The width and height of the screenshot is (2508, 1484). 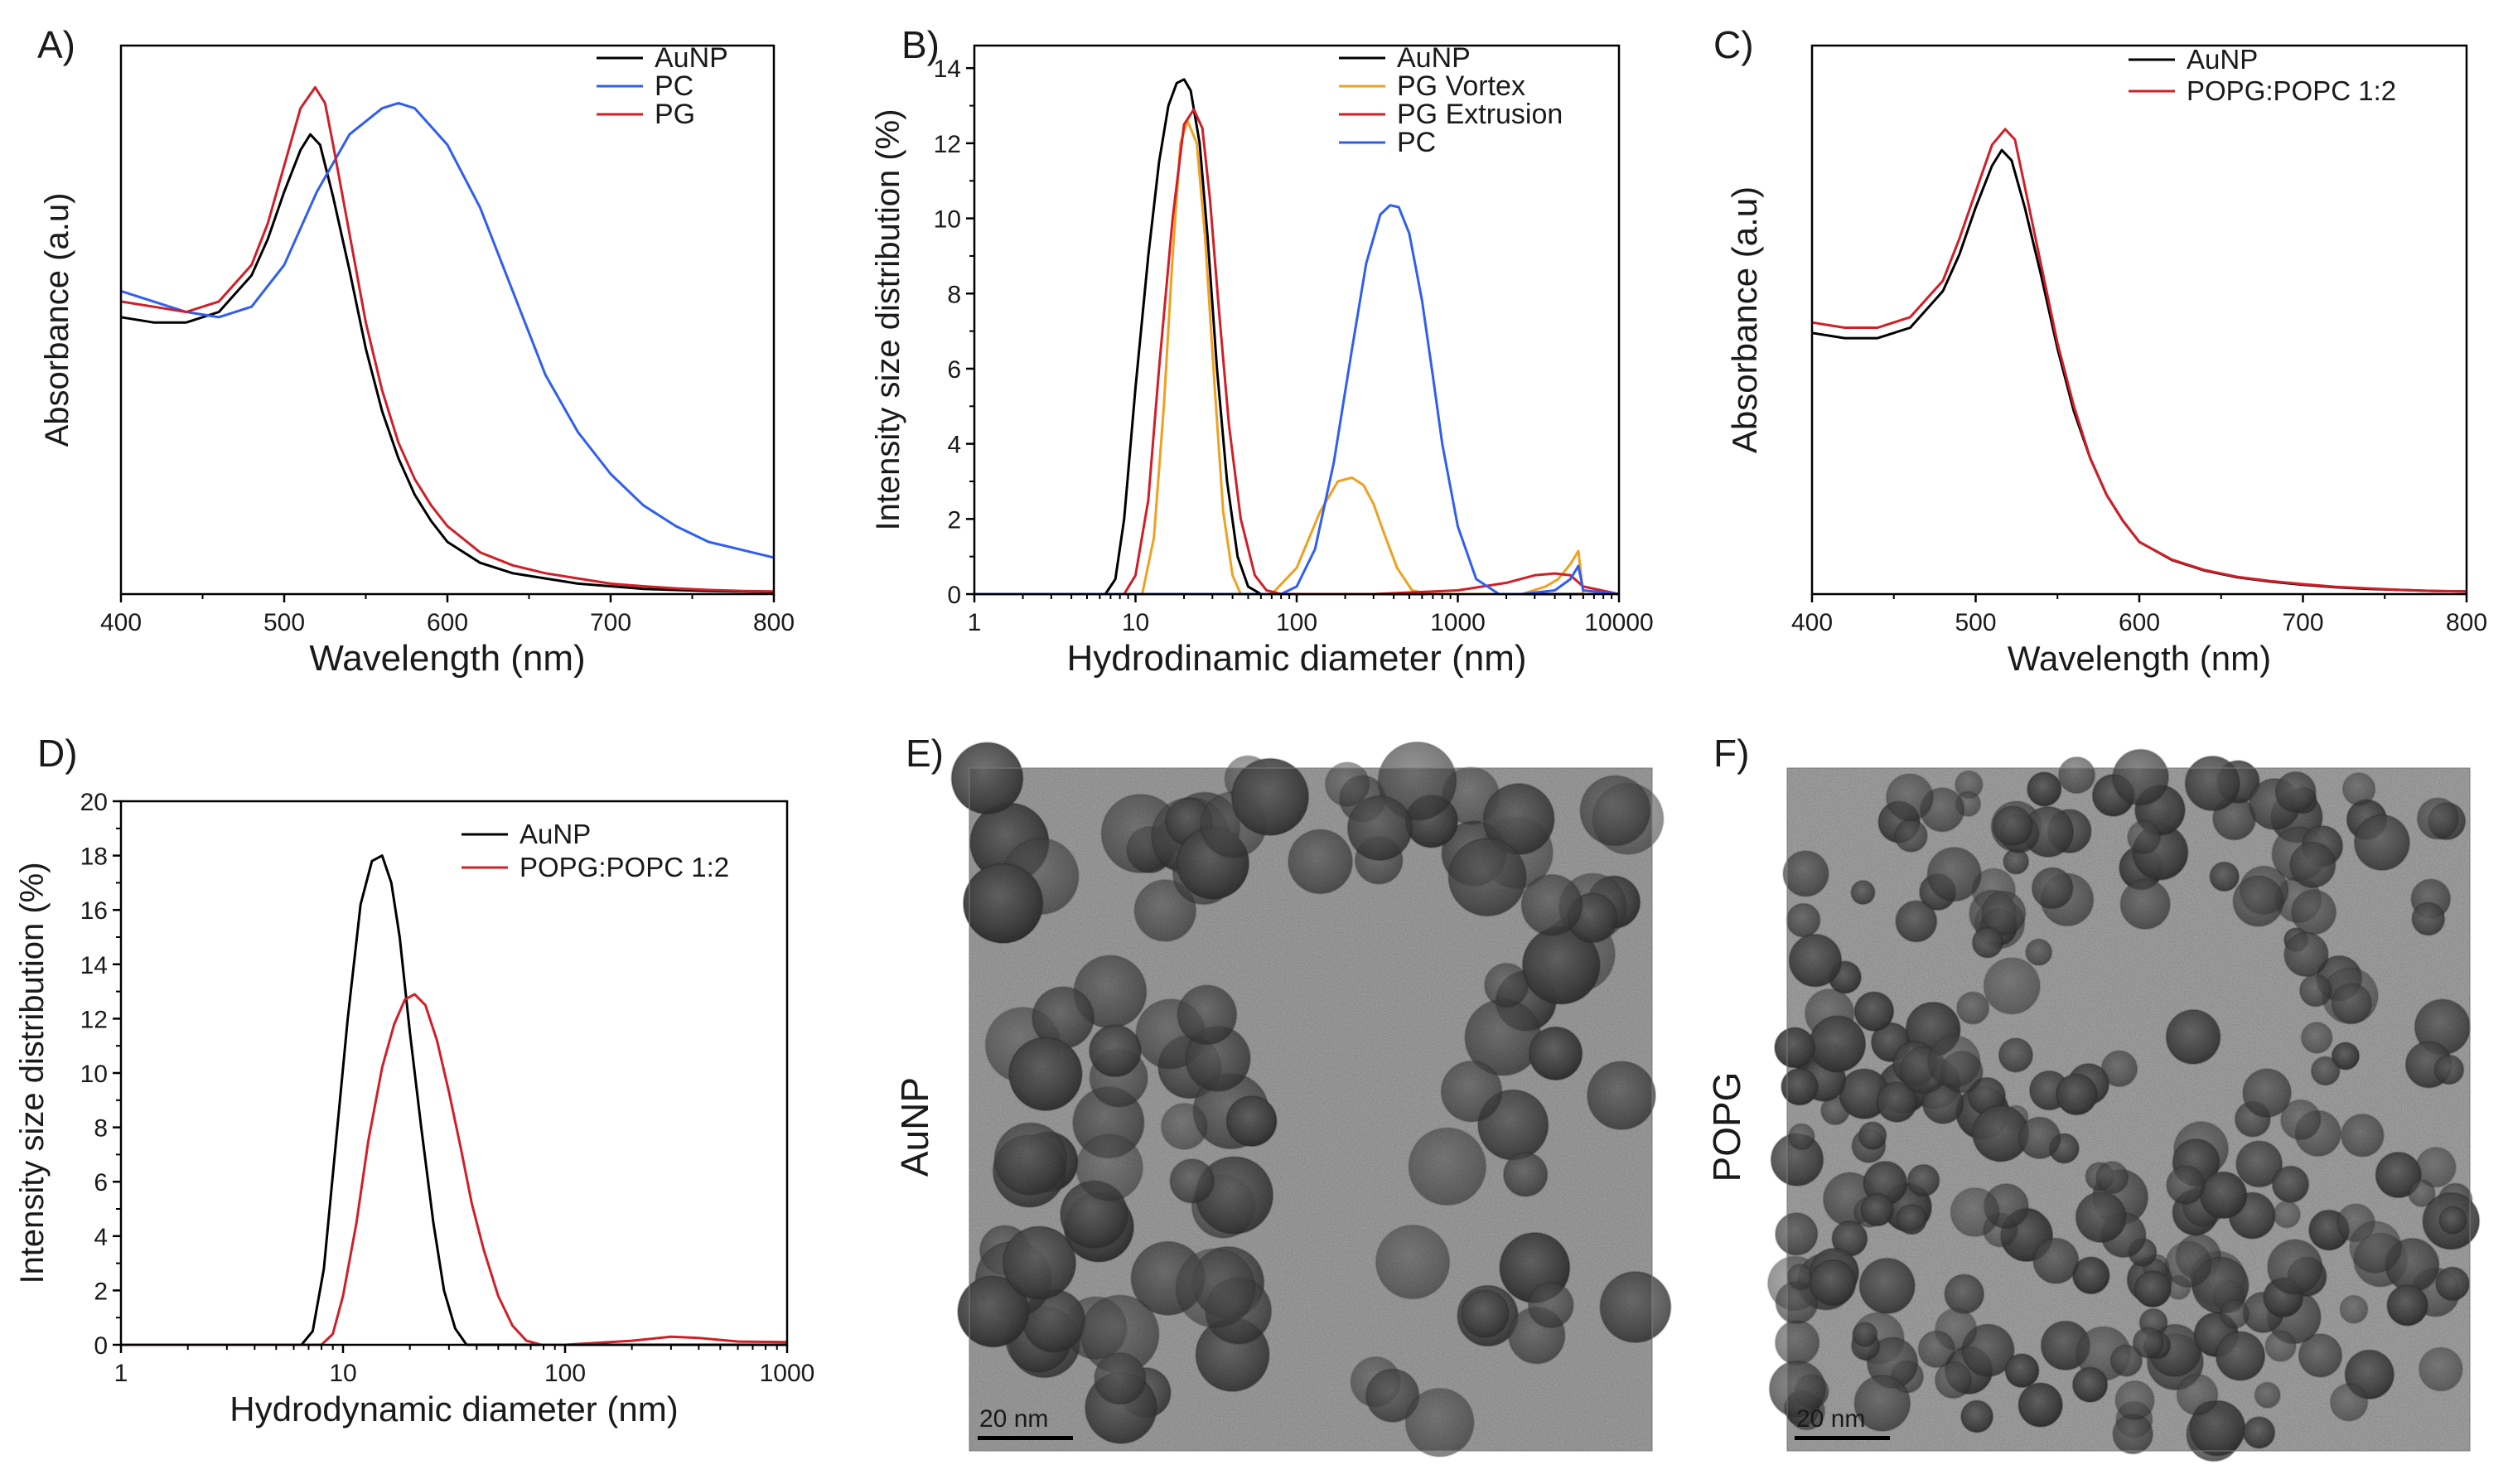 I want to click on tem-side-label-e: AuNP, so click(x=915, y=1127).